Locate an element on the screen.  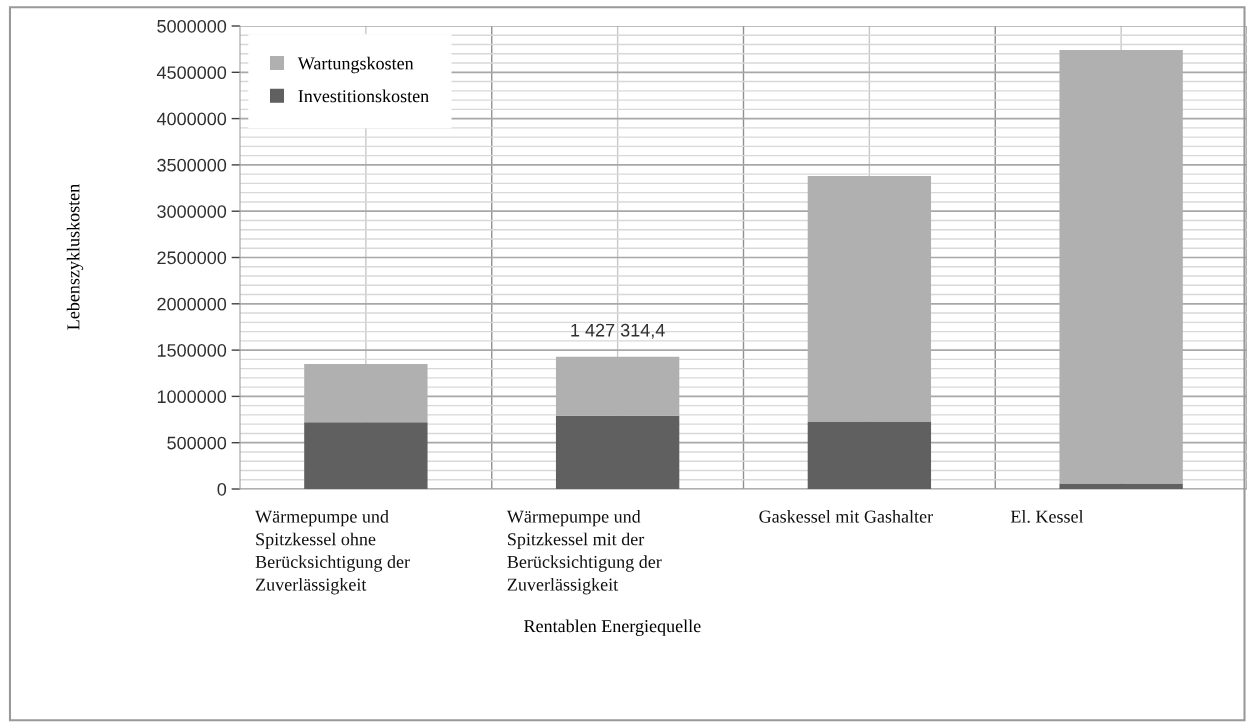
y-tick-label: 4000000 is located at coordinates (191, 119).